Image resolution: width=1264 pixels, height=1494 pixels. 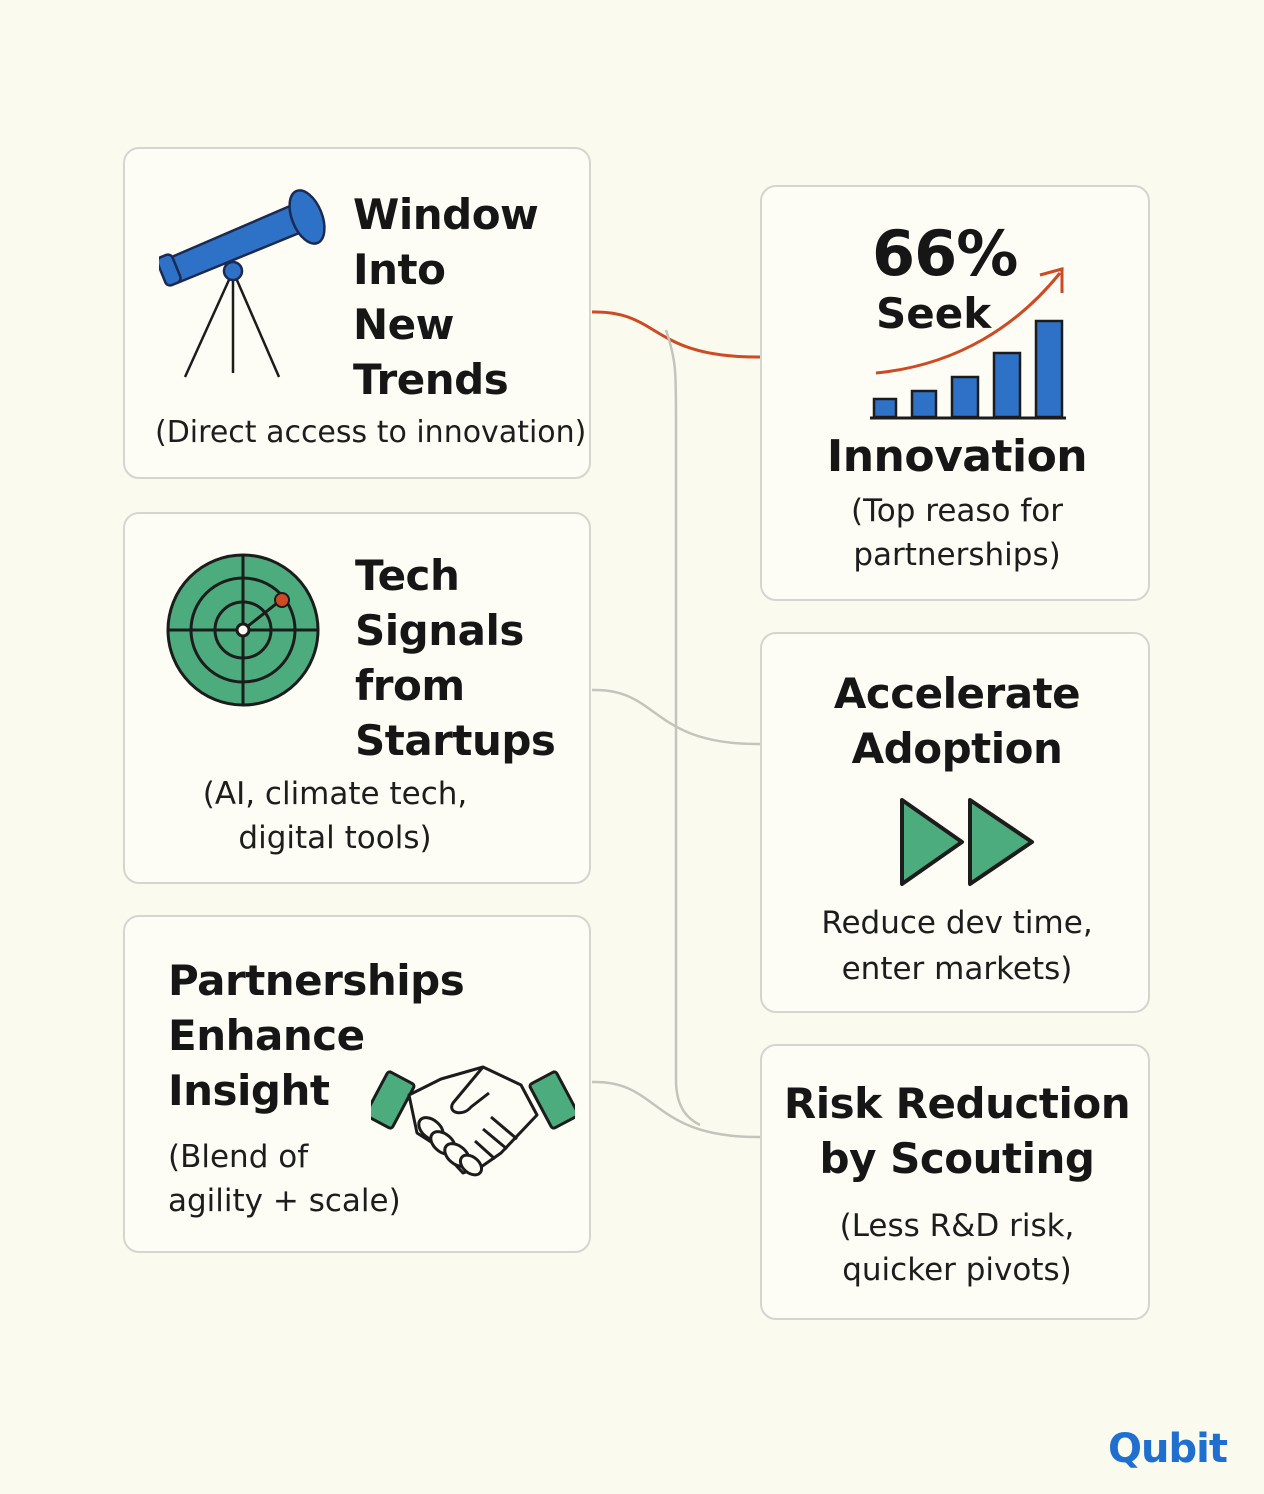 What do you see at coordinates (957, 1131) in the screenshot?
I see `card-title: Risk Reduction by Scouting` at bounding box center [957, 1131].